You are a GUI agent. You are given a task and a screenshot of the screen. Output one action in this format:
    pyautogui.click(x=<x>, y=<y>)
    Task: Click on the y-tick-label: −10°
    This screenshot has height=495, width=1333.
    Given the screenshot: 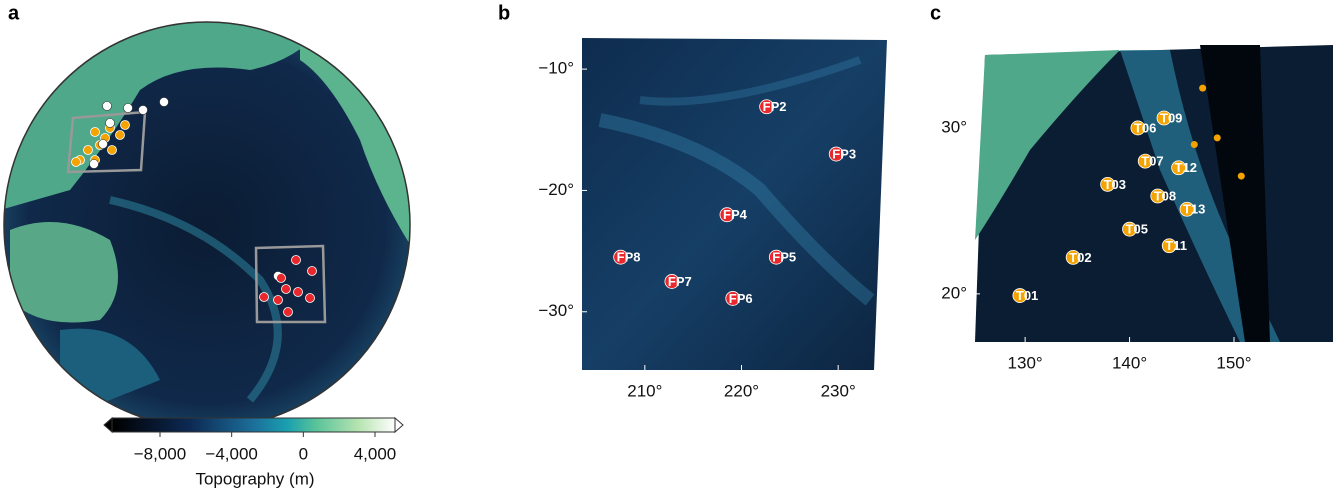 What is the action you would take?
    pyautogui.click(x=556, y=68)
    